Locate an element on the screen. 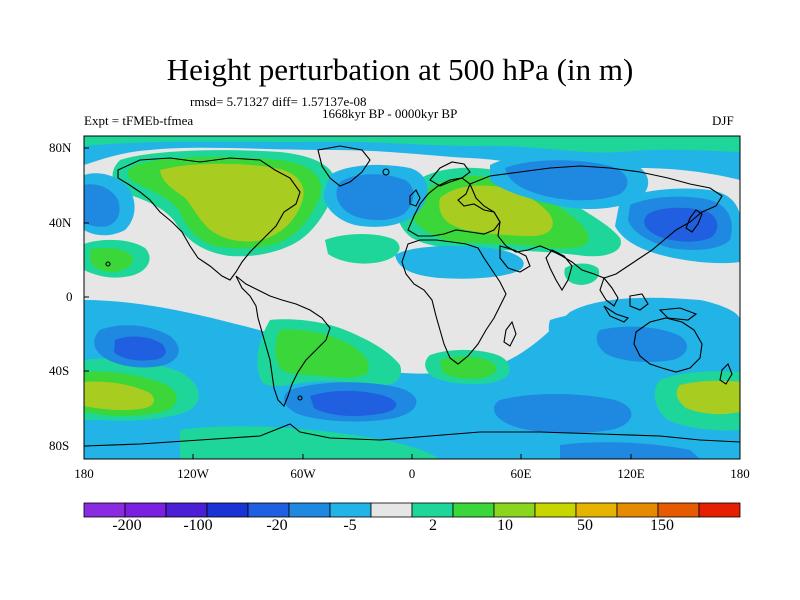 The width and height of the screenshot is (800, 600). experiment-label: Expt = tFMEb-tfmea is located at coordinates (139, 120).